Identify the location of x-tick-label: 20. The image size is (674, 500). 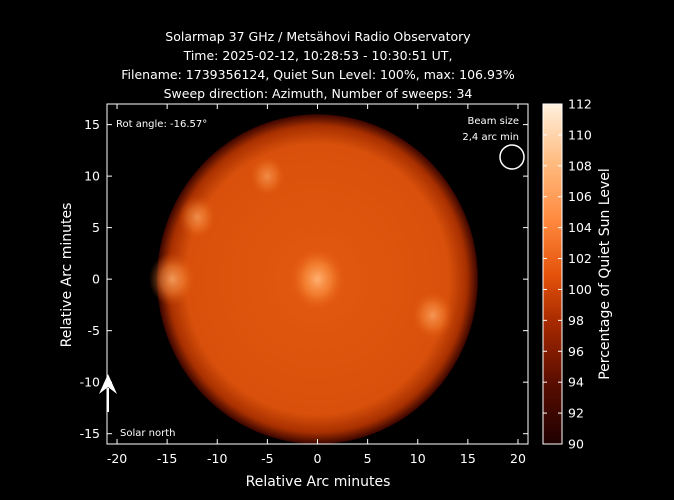
(518, 458).